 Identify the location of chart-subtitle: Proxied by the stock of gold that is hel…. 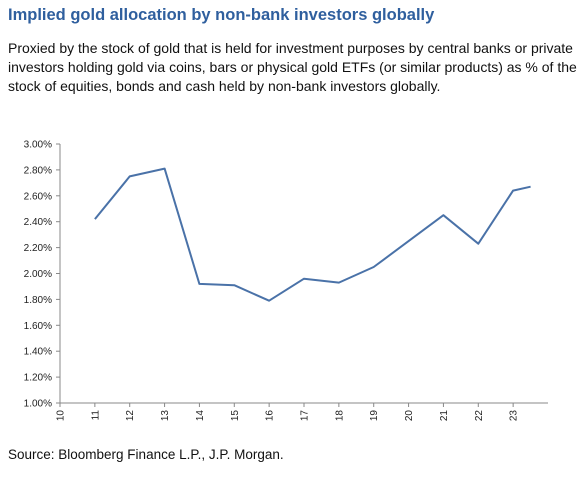
(292, 67).